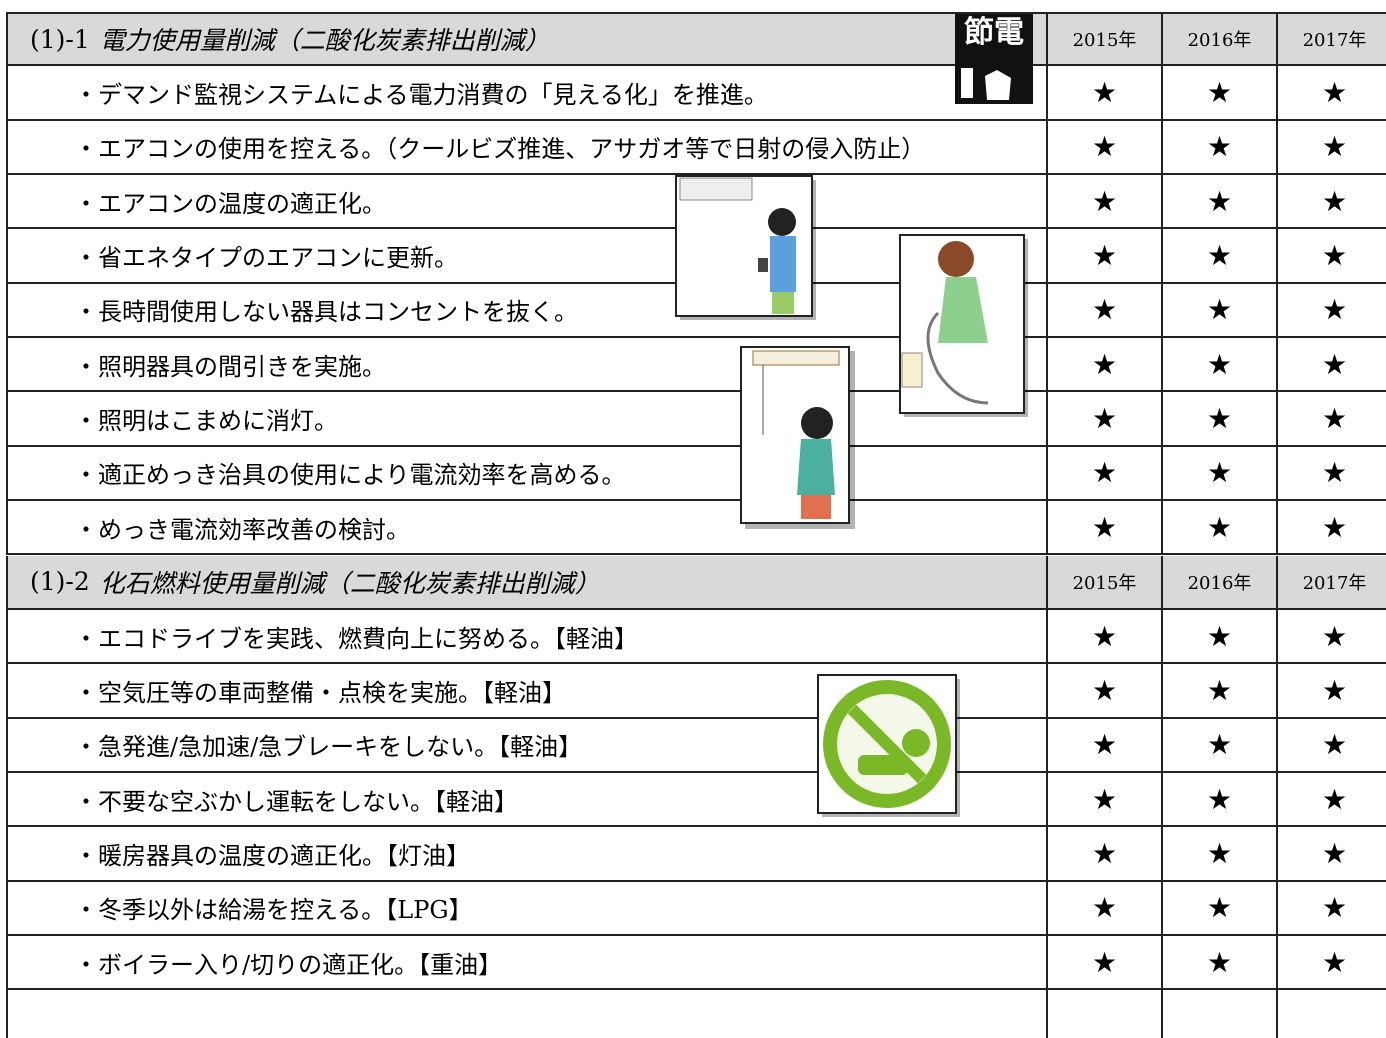 This screenshot has height=1038, width=1386. Describe the element at coordinates (527, 148) in the screenshot. I see `item-text: ・エアコンの使用を控える。（クールビズ推進、アサガオ等で日射の侵入防止）` at that location.